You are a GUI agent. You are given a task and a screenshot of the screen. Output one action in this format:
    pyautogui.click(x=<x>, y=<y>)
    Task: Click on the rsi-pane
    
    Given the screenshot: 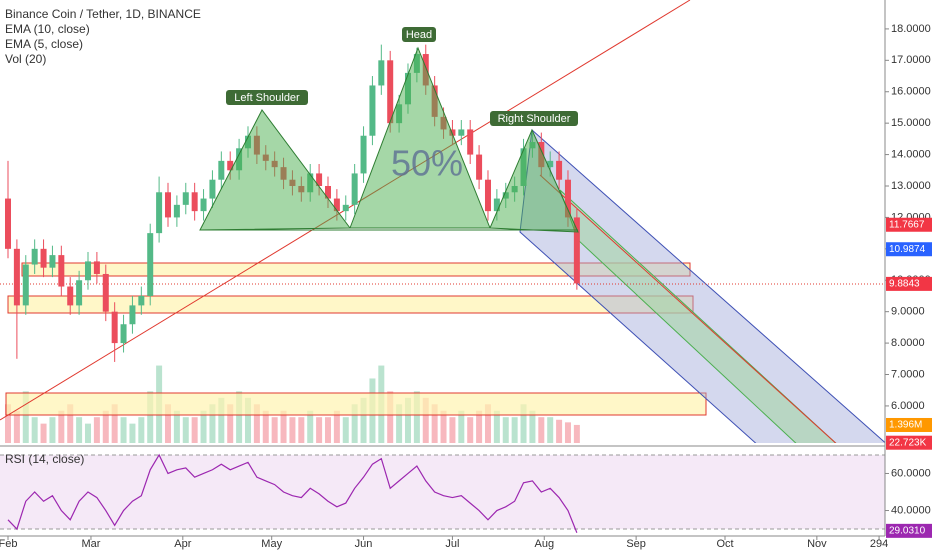 What is the action you would take?
    pyautogui.click(x=442, y=493)
    